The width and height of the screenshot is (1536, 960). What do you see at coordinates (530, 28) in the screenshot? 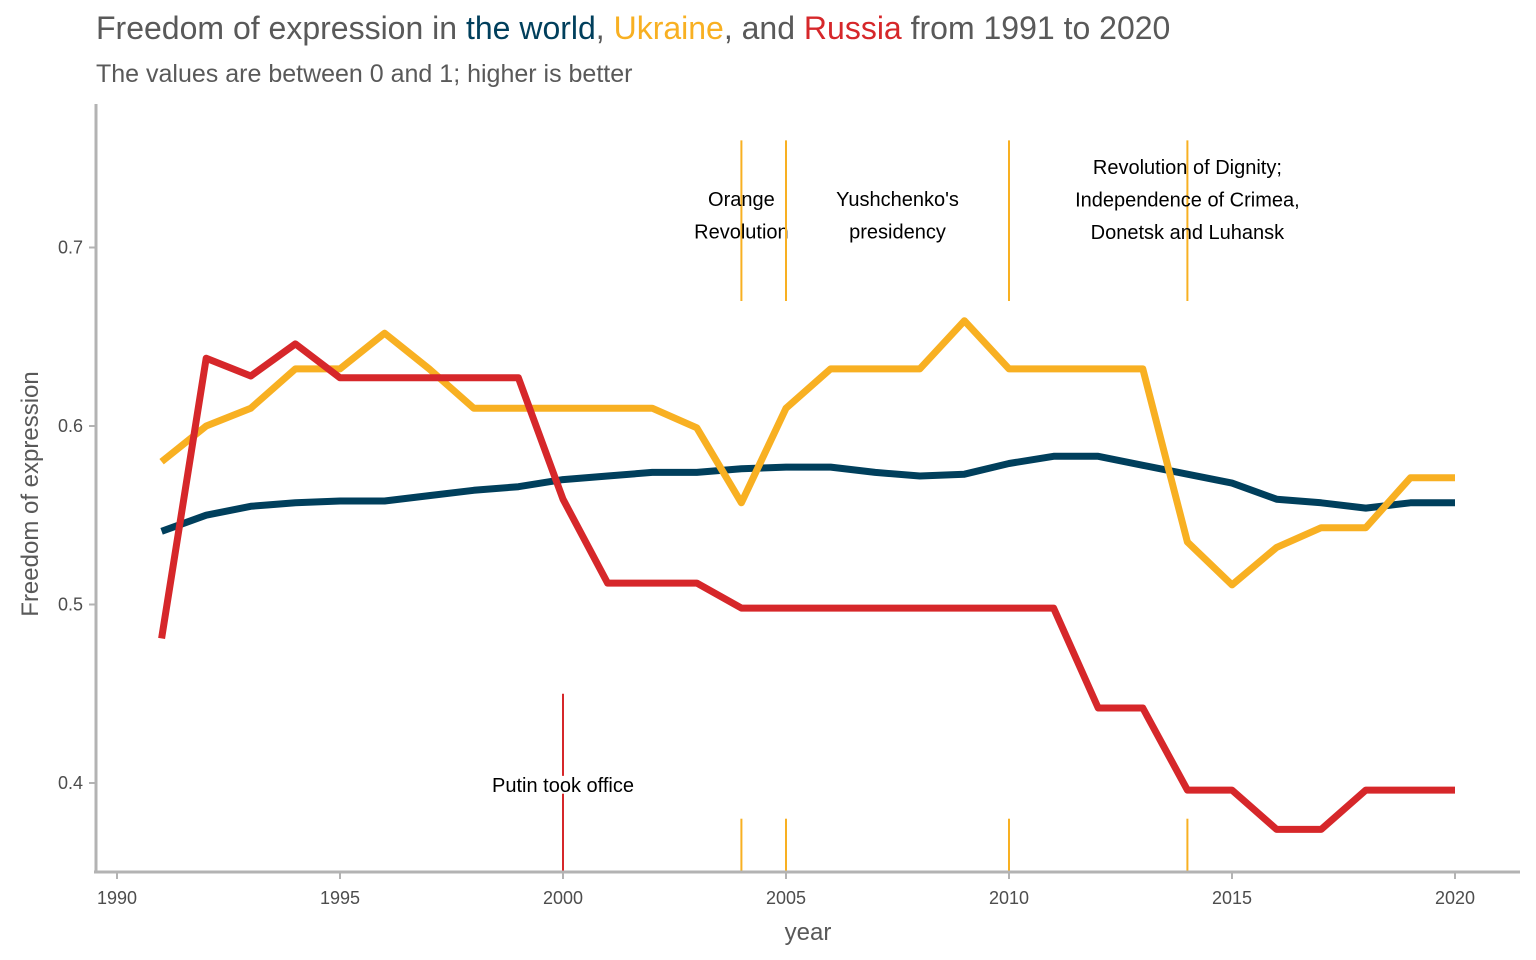
I see `title-world: the world` at bounding box center [530, 28].